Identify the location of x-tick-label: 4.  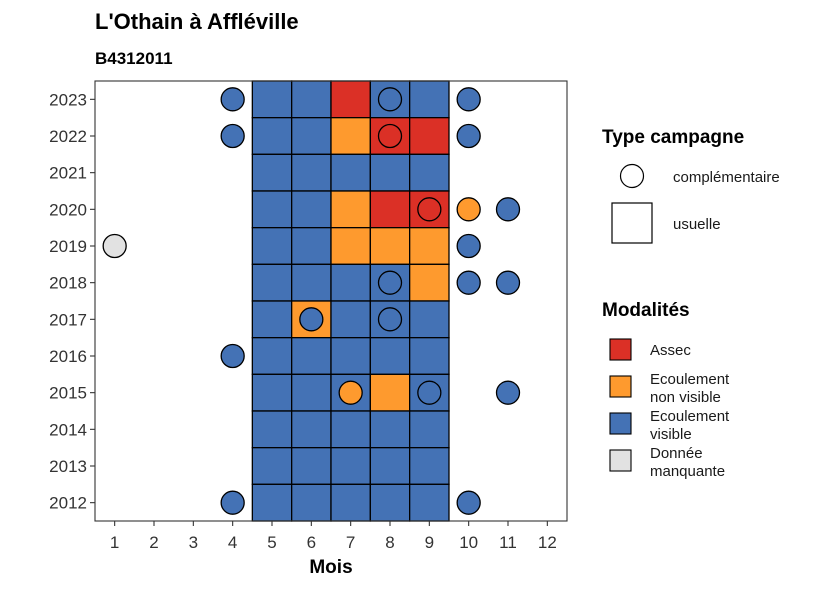
(232, 542).